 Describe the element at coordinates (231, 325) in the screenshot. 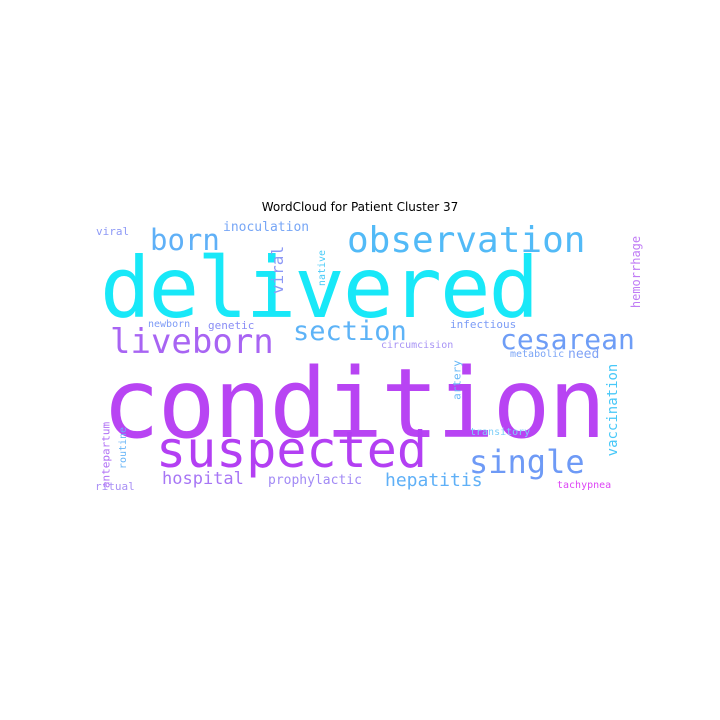

I see `word-infectious: genetic` at that location.